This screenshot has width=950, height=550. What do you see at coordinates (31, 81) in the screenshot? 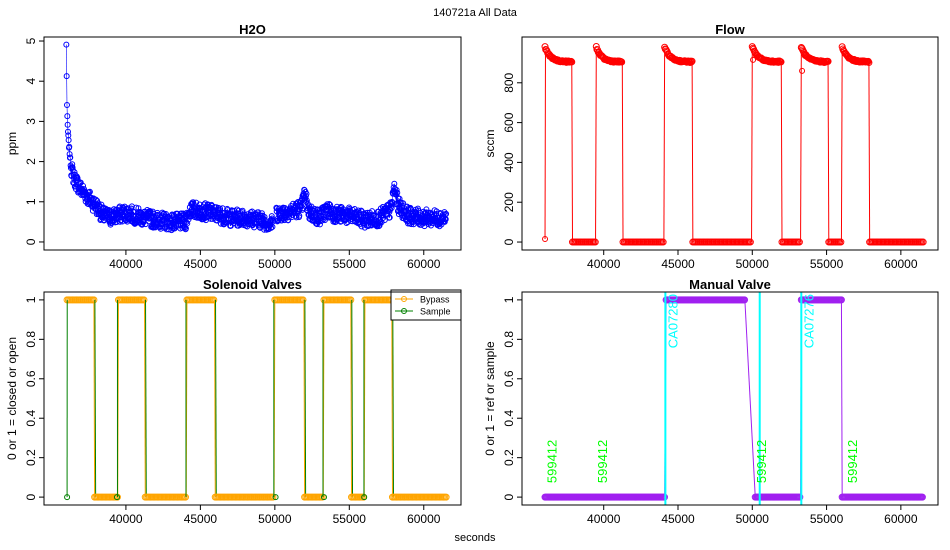
I see `y-tick-label: 4` at bounding box center [31, 81].